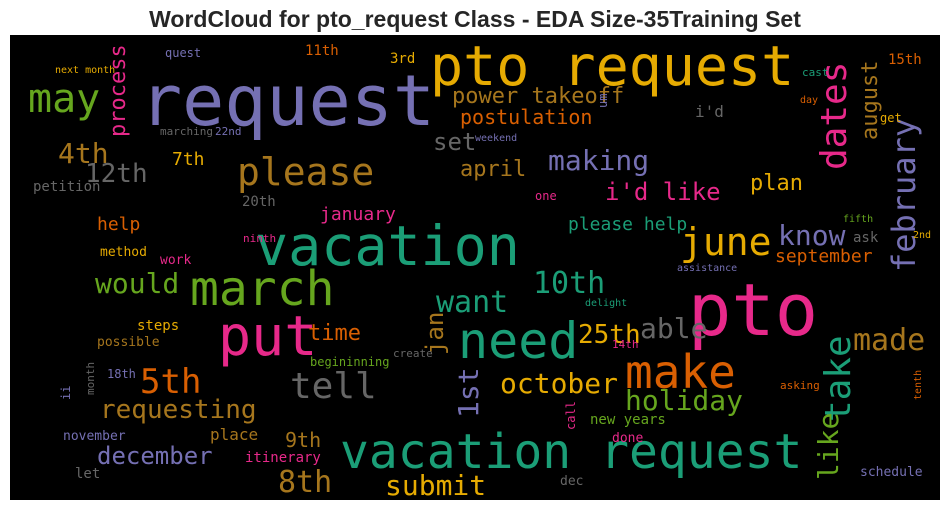 Image resolution: width=950 pixels, height=511 pixels. What do you see at coordinates (598, 160) in the screenshot?
I see `word: making` at bounding box center [598, 160].